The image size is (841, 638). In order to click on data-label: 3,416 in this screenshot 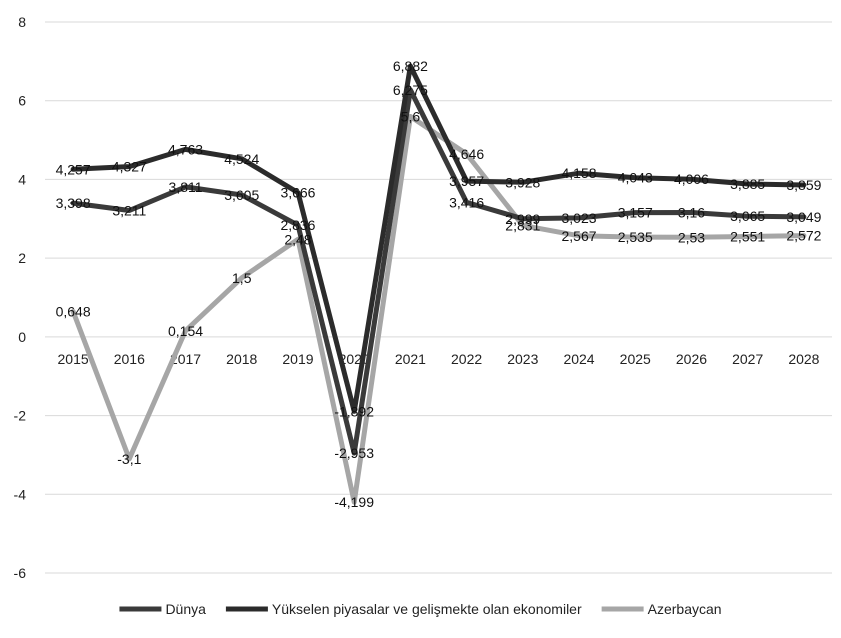, I will do `click(466, 202)`.